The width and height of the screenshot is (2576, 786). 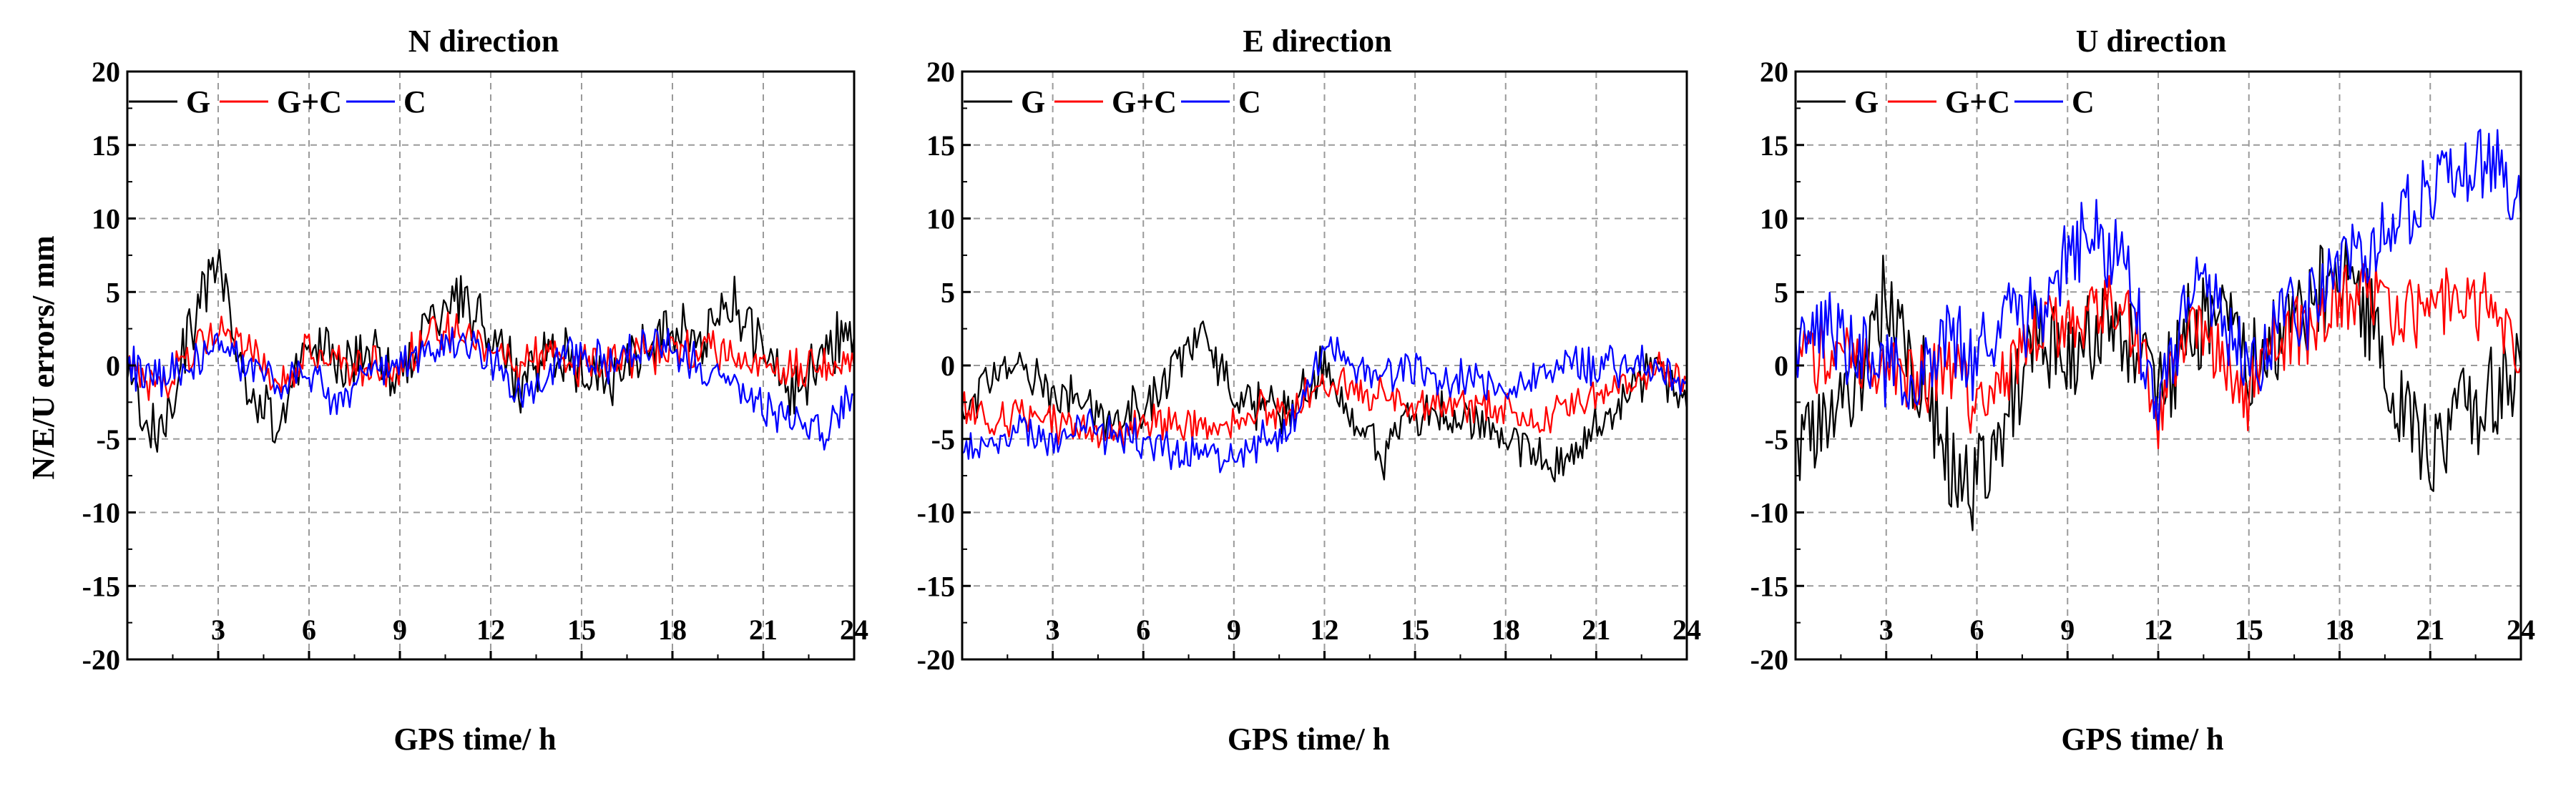 I want to click on chart-title: U direction, so click(x=2151, y=41).